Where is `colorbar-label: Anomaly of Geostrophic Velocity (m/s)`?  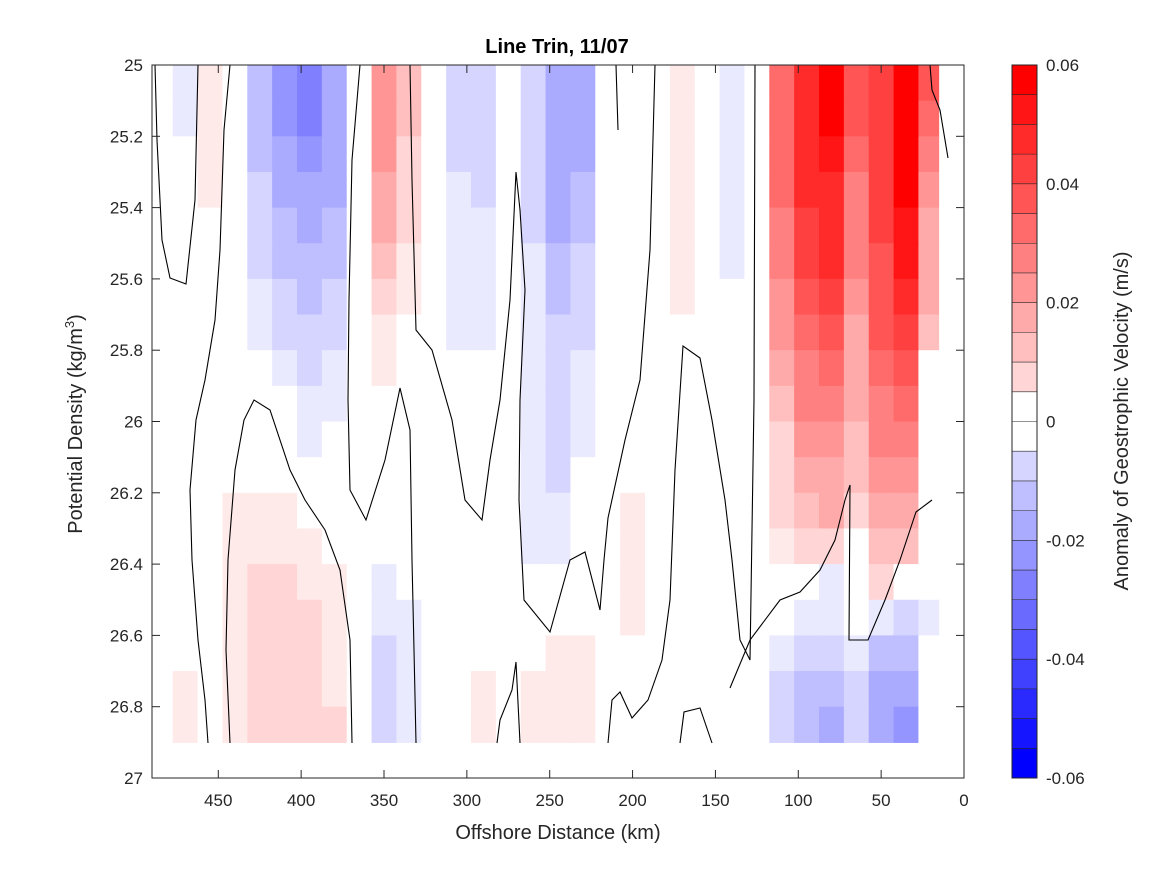 colorbar-label: Anomaly of Geostrophic Velocity (m/s) is located at coordinates (1122, 420).